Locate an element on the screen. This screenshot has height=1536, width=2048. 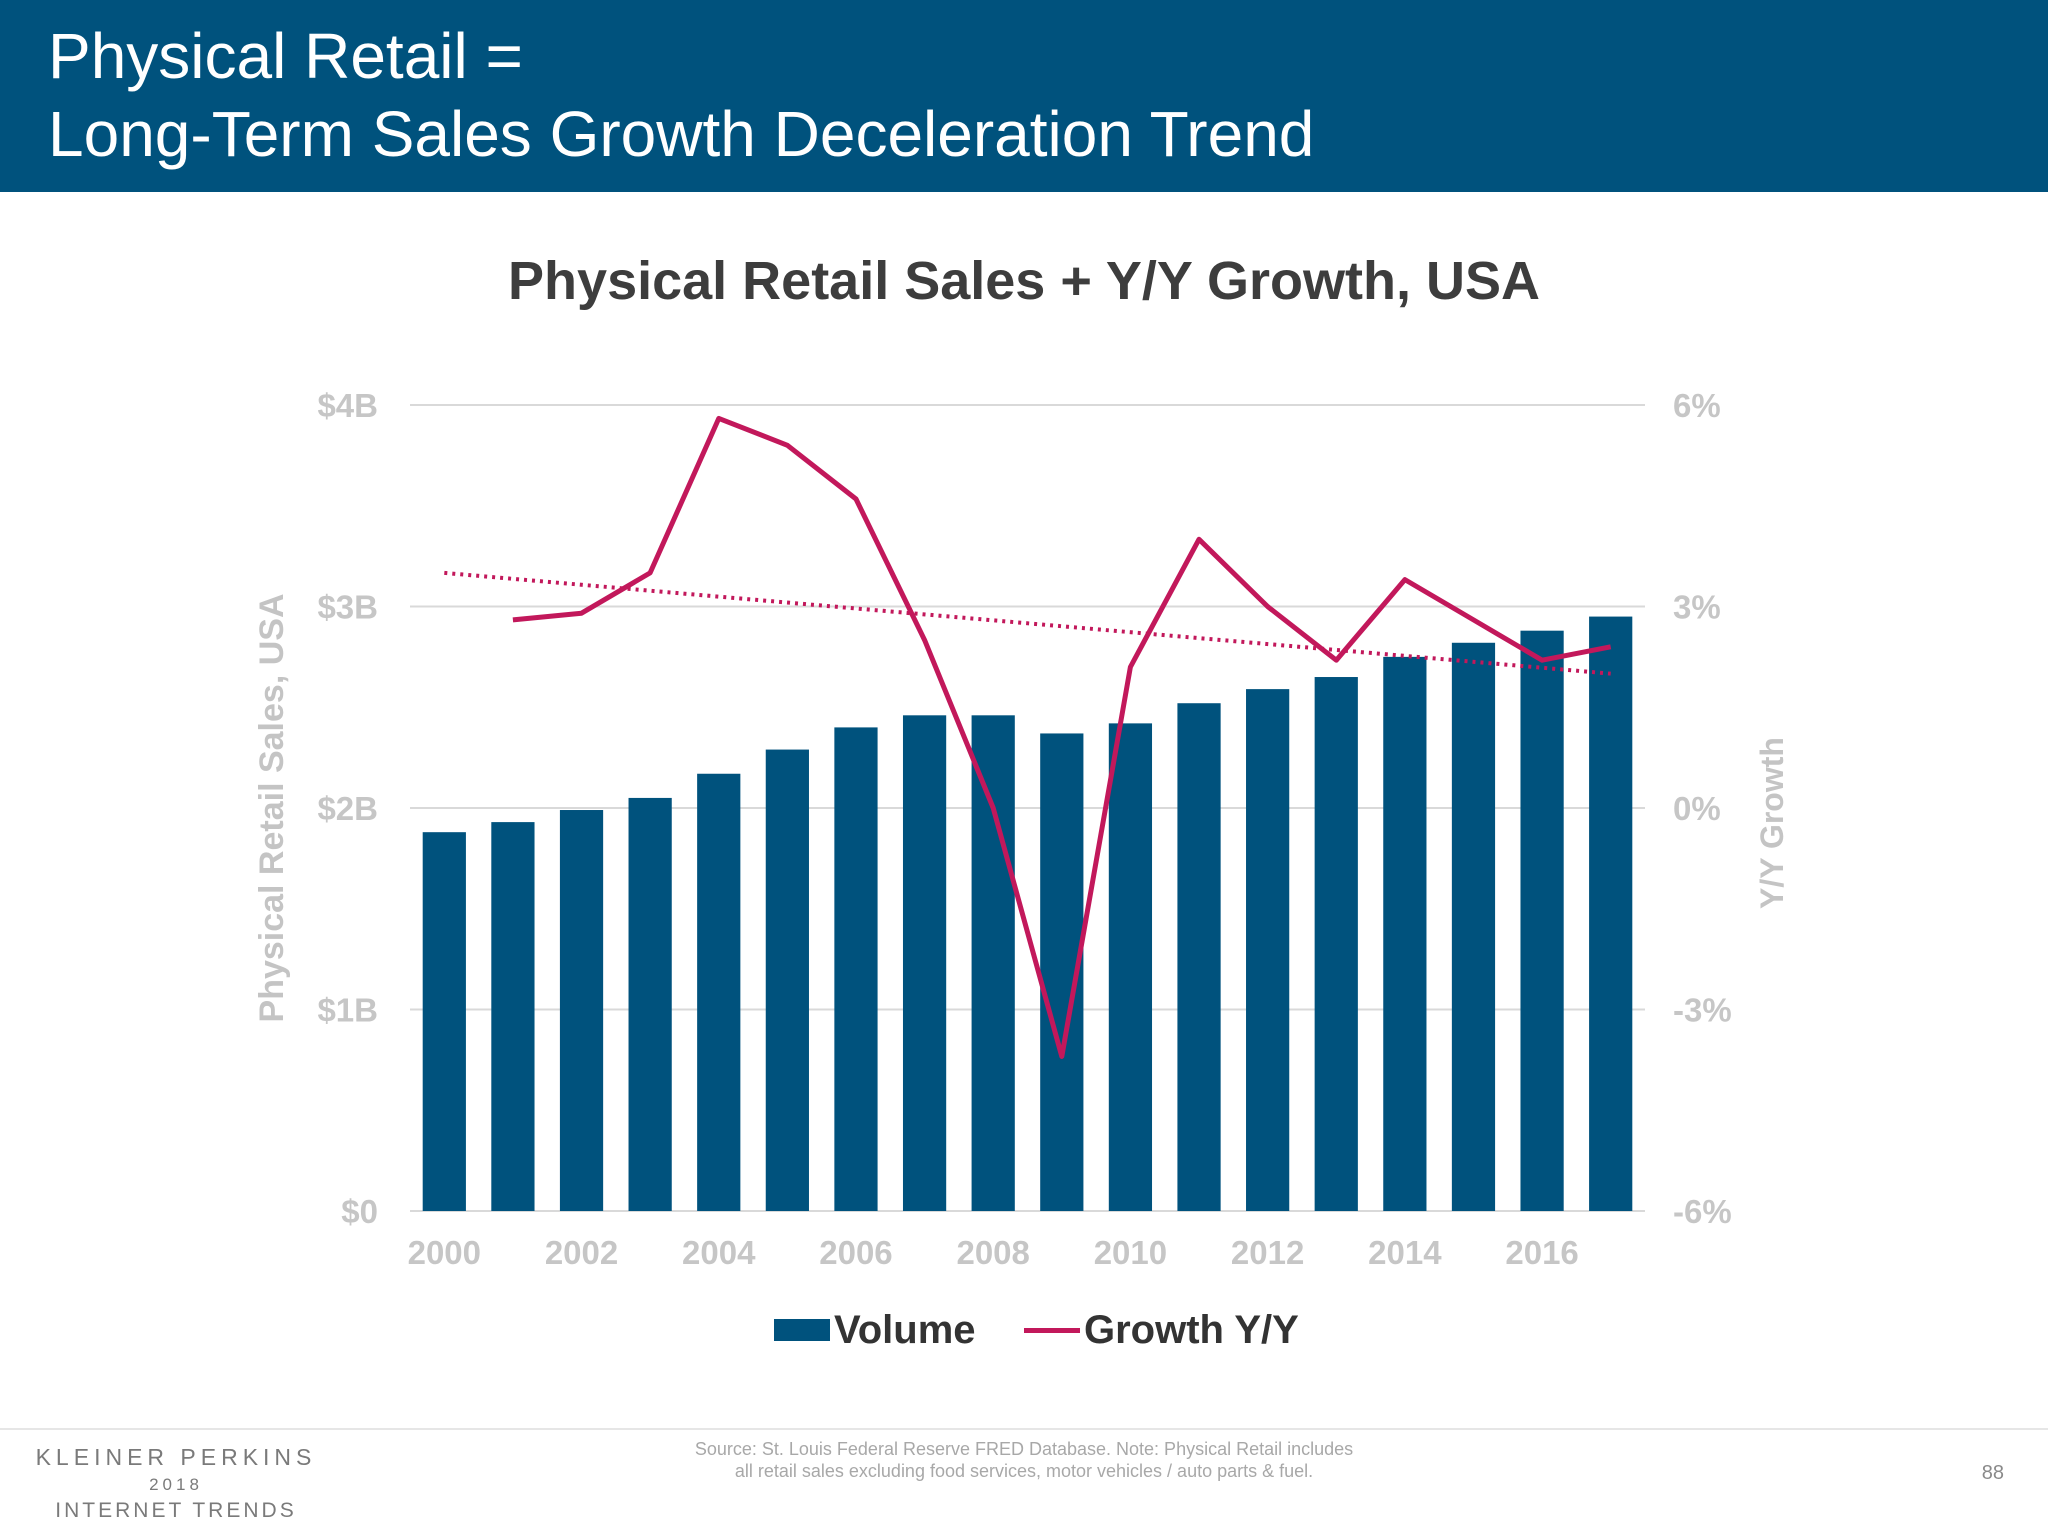
x-tick-label: 2000 is located at coordinates (444, 1252).